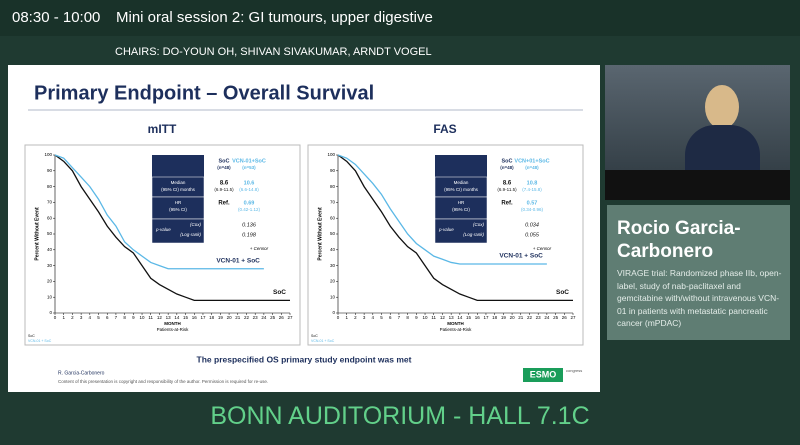 The image size is (800, 445). I want to click on x-tick-label: 25, so click(273, 317).